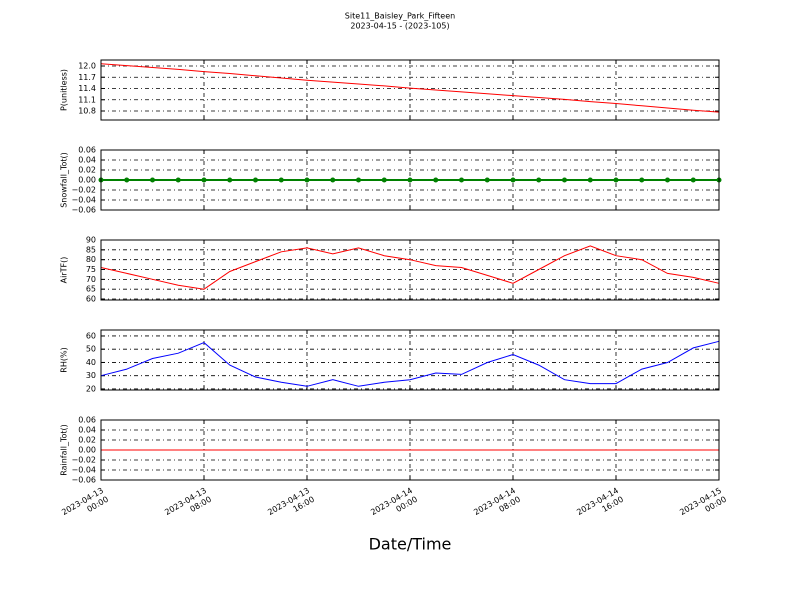 The height and width of the screenshot is (600, 800). Describe the element at coordinates (87, 88) in the screenshot. I see `y-tick-label: 11.4` at that location.